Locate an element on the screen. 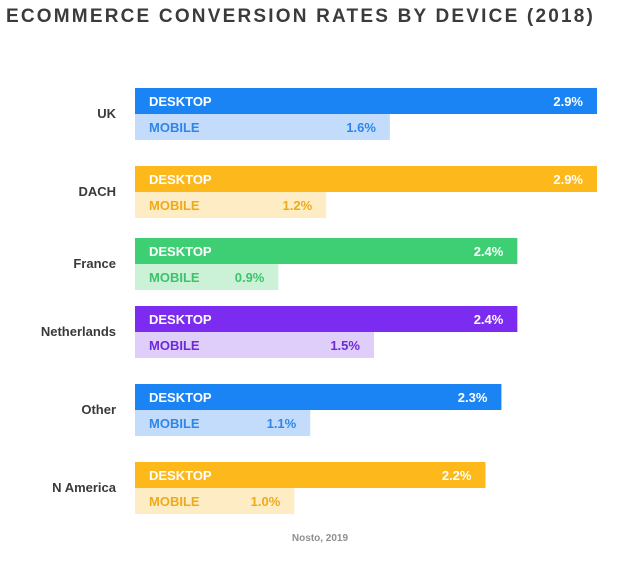  desktop-value-label-france: 2.4% is located at coordinates (489, 251).